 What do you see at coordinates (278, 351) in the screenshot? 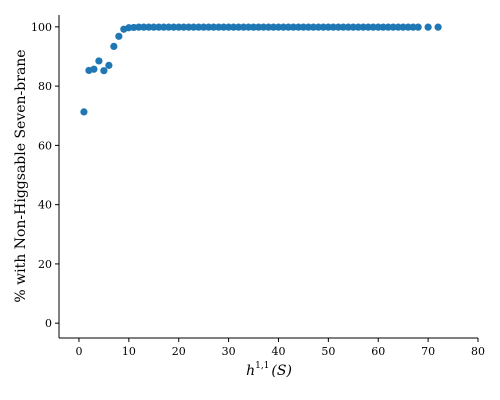
I see `x-tick-label: 40` at bounding box center [278, 351].